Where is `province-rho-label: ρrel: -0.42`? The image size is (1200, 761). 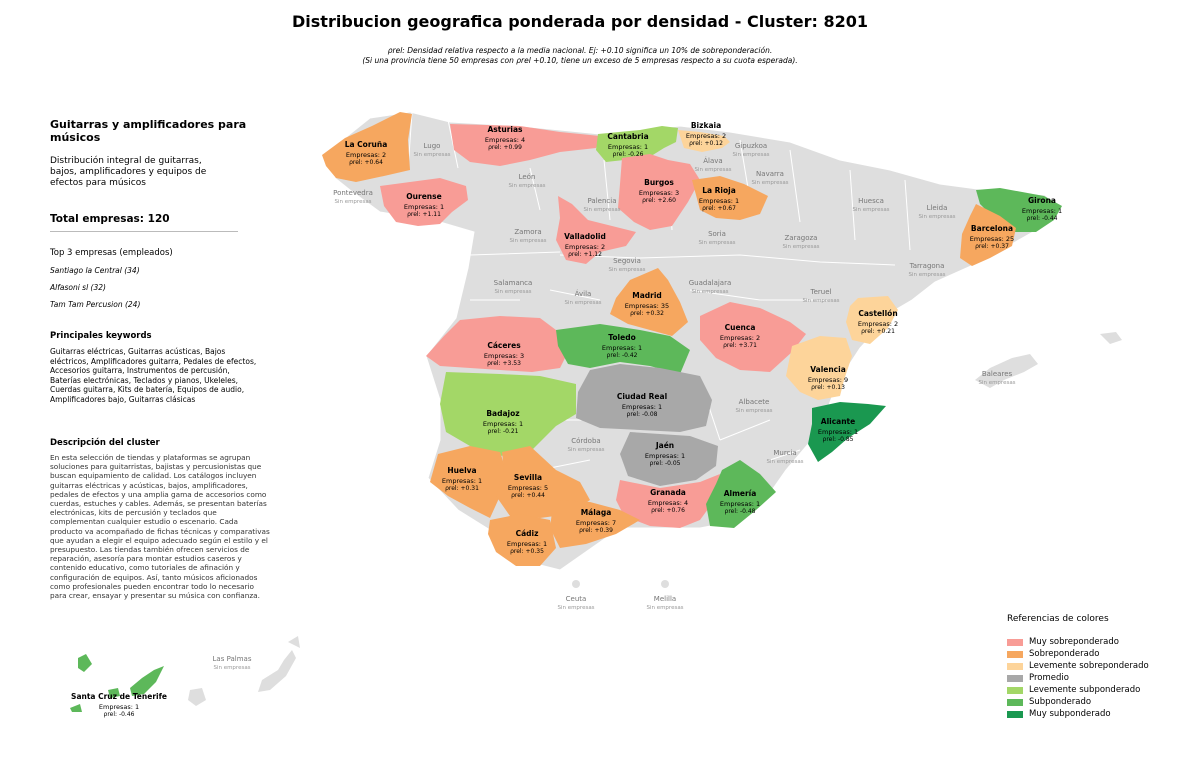
province-rho-label: ρrel: -0.42 is located at coordinates (622, 355).